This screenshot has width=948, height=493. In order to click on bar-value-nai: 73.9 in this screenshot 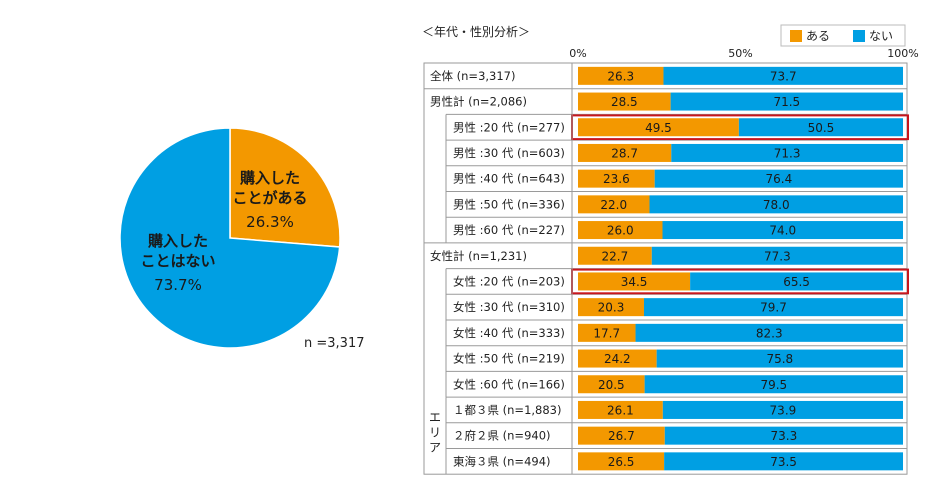, I will do `click(783, 410)`.